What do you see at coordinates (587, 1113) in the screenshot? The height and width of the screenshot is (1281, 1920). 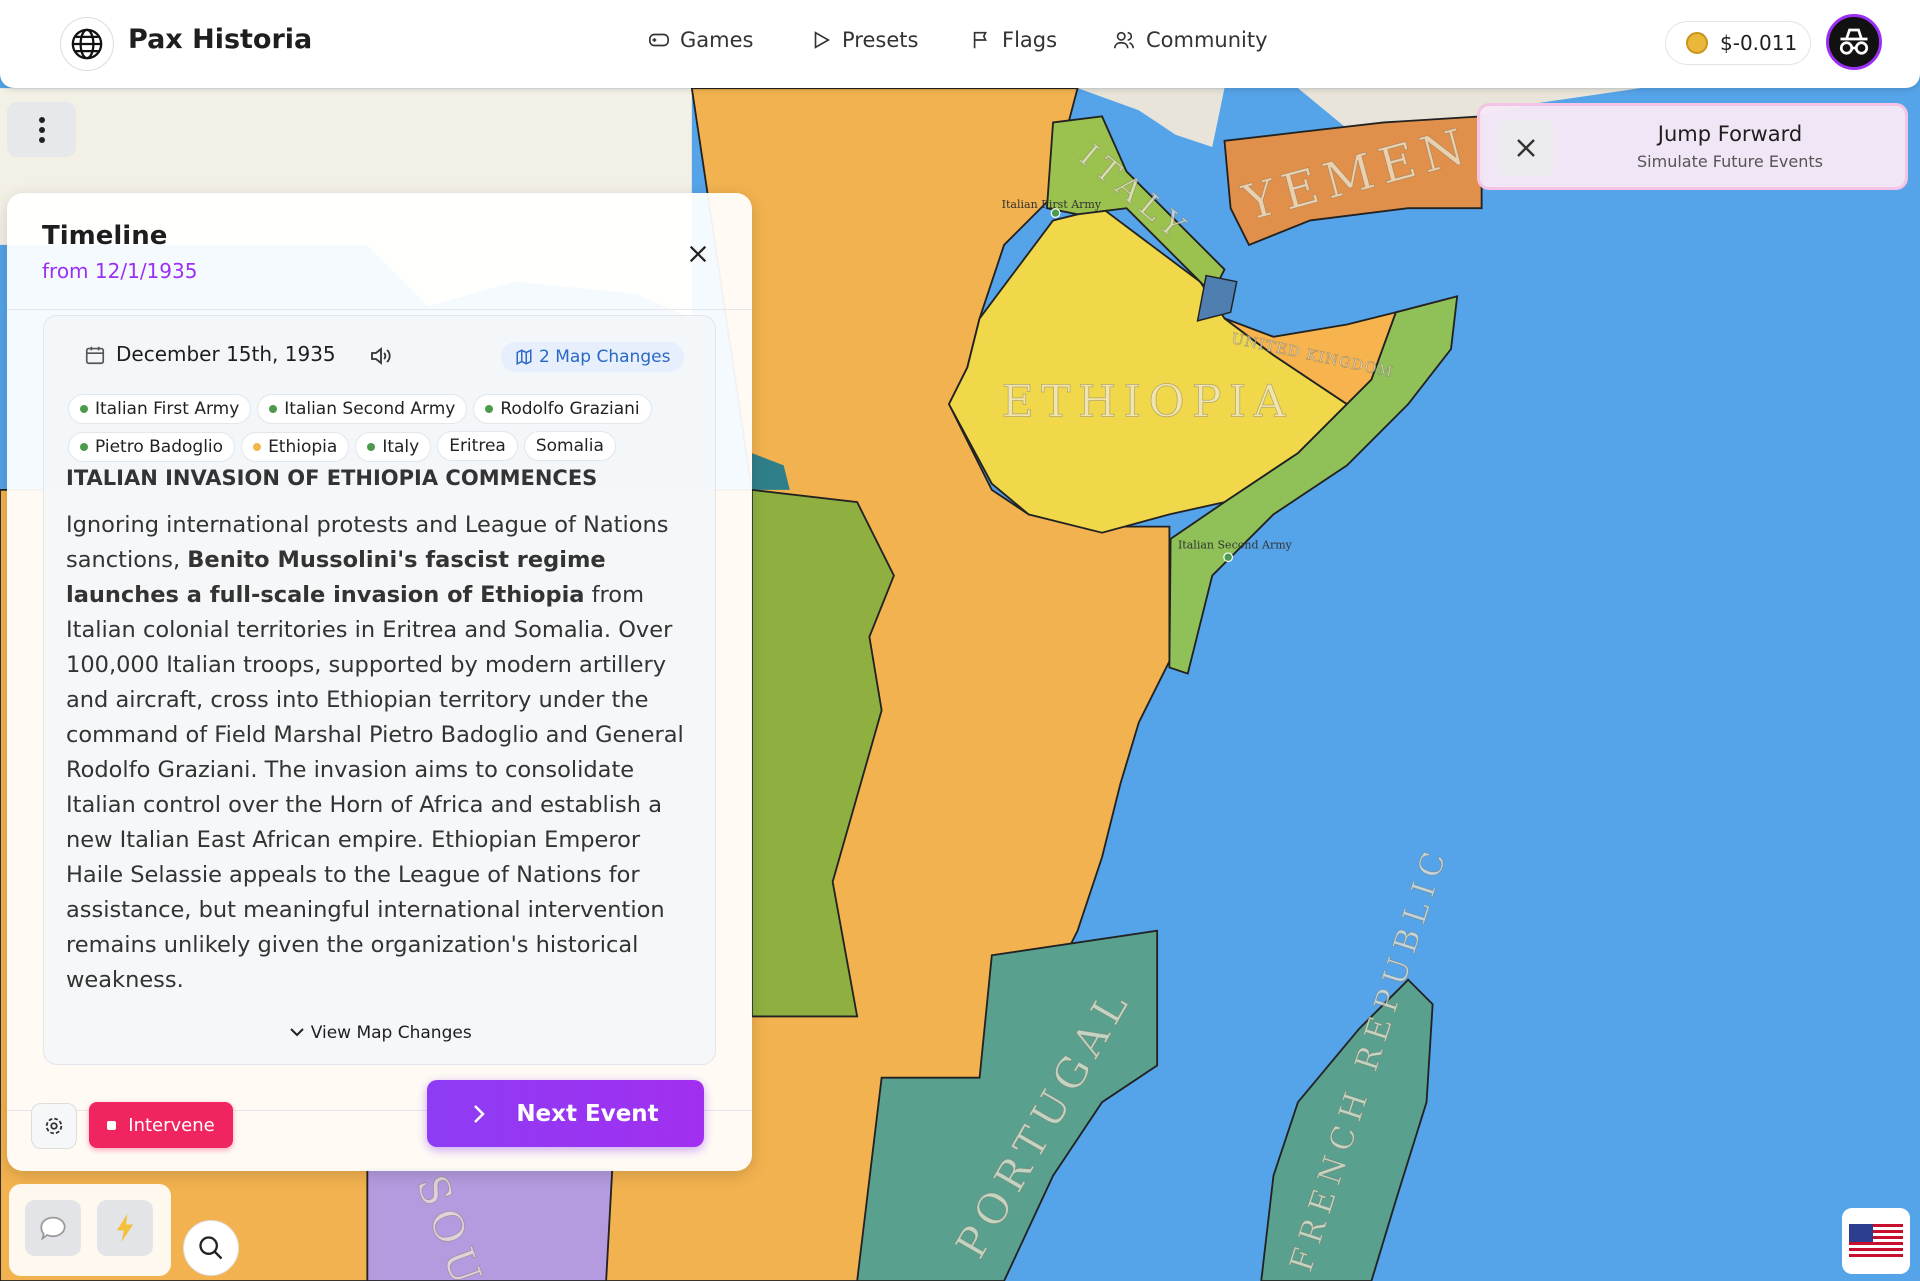 I see `text: Next Event` at bounding box center [587, 1113].